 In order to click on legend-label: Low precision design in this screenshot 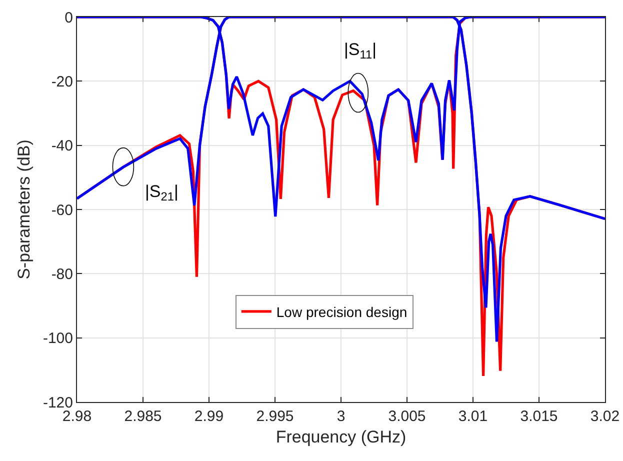, I will do `click(342, 312)`.